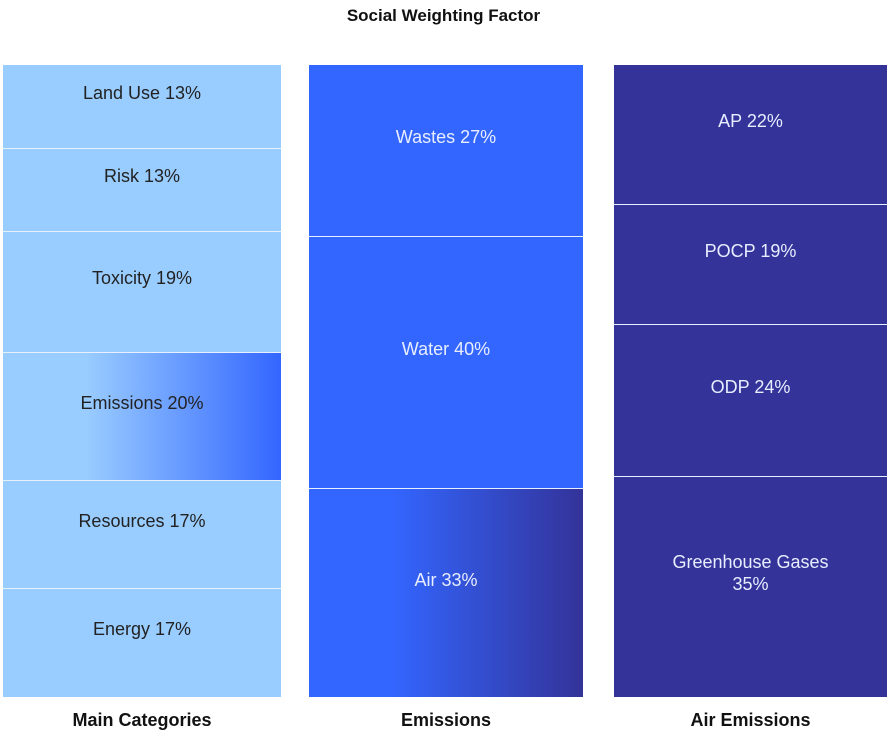  I want to click on segment-value: 20%, so click(185, 402).